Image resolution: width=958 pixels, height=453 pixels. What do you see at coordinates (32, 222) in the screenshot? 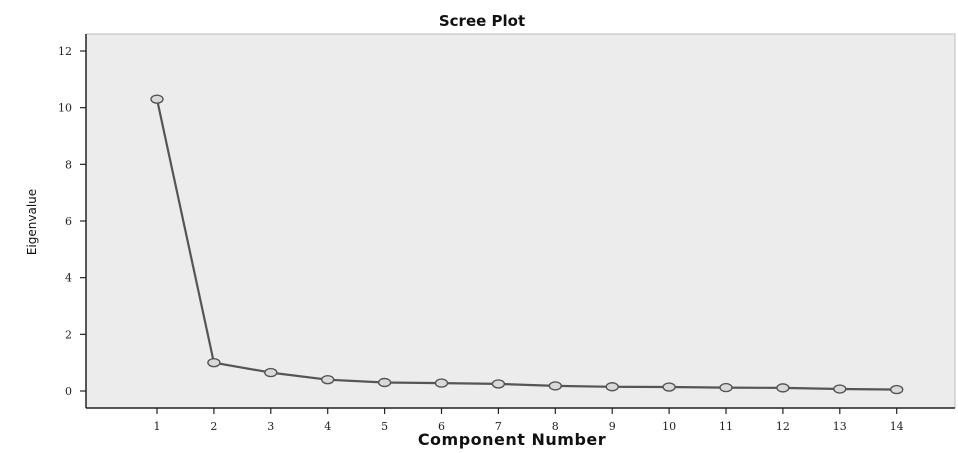
I see `y-axis-label: Eigenvalue` at bounding box center [32, 222].